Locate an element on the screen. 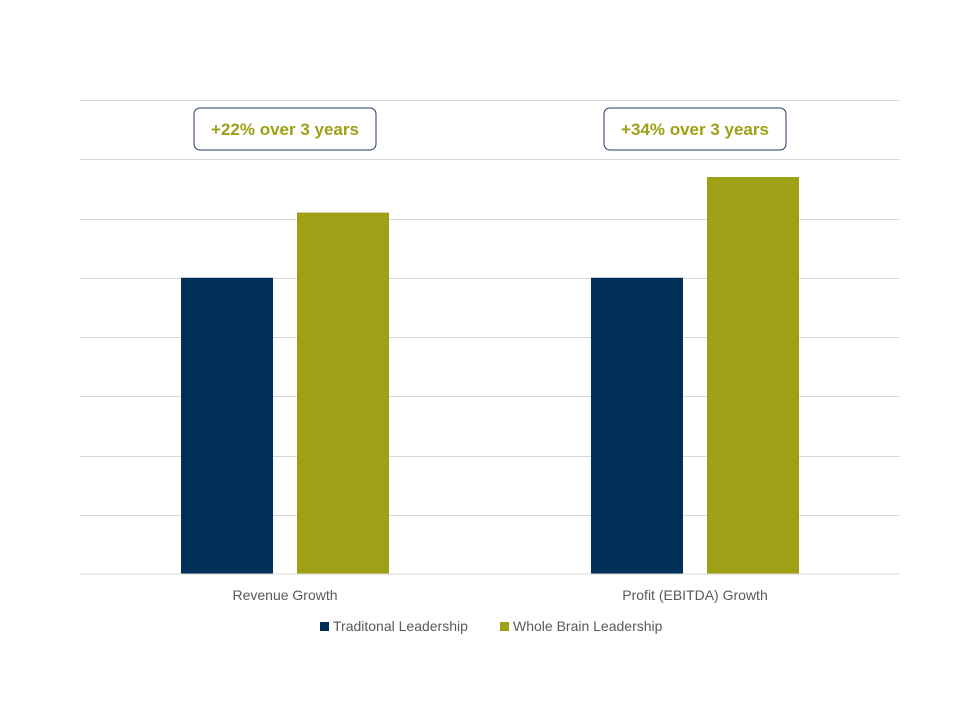  bar-traditional-profit is located at coordinates (637, 425).